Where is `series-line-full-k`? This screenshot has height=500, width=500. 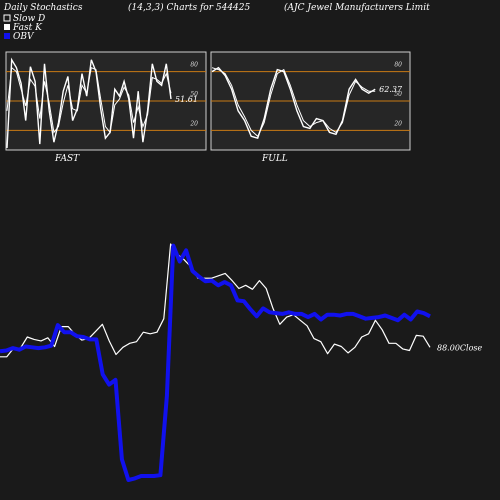 series-line-full-k is located at coordinates (293, 103).